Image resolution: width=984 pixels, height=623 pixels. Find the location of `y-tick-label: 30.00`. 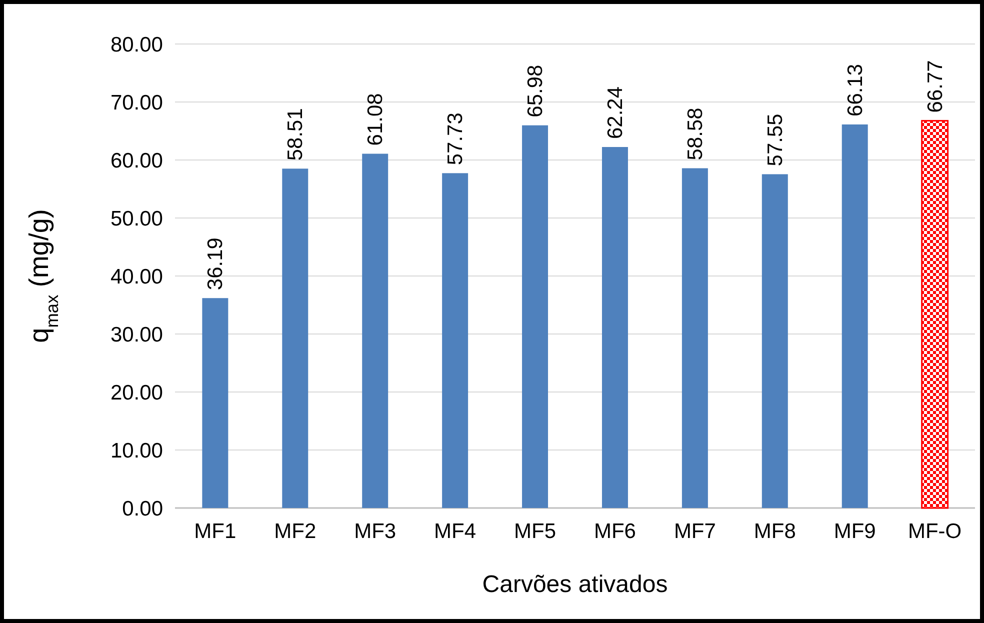

y-tick-label: 30.00 is located at coordinates (136, 334).